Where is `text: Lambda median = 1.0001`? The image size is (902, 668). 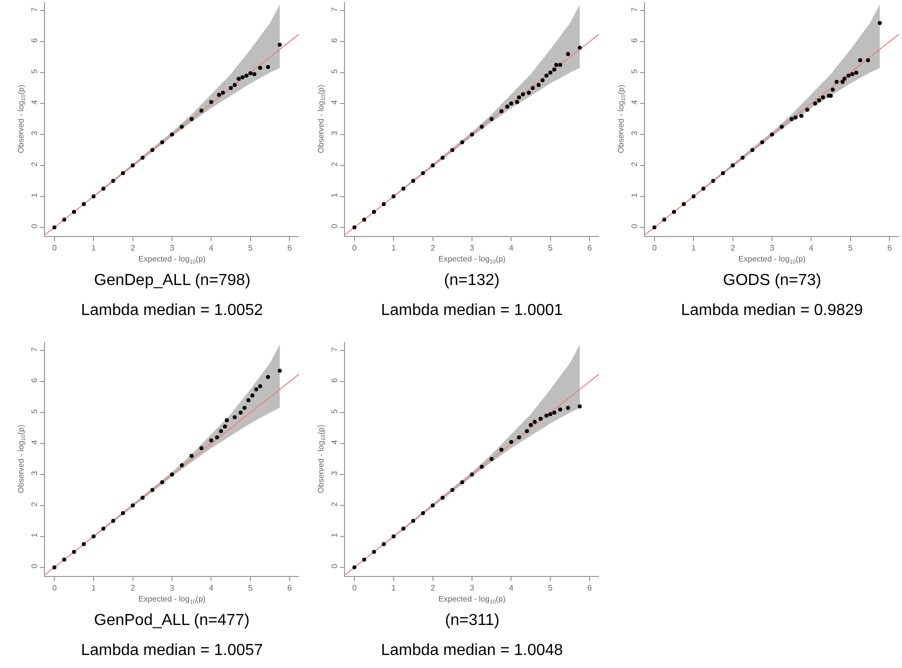 text: Lambda median = 1.0001 is located at coordinates (472, 310).